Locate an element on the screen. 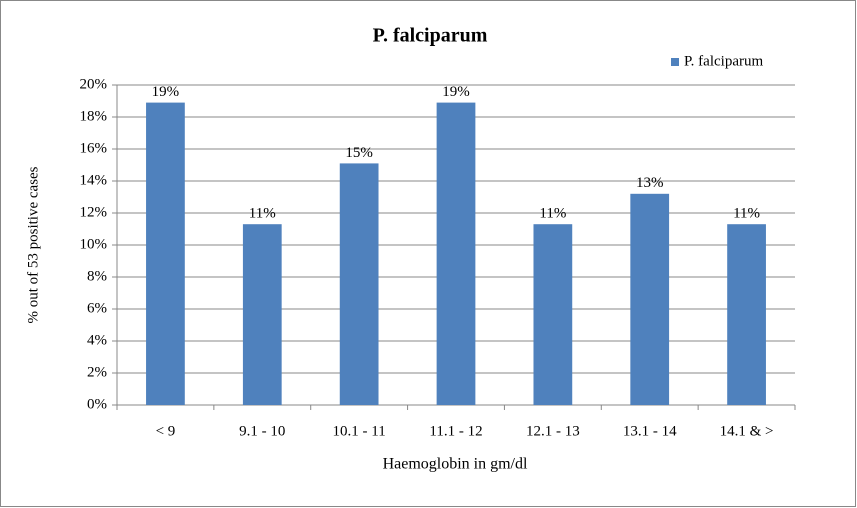 Image resolution: width=857 pixels, height=508 pixels. x-axis-label: Haemoglobin in gm/dl is located at coordinates (455, 464).